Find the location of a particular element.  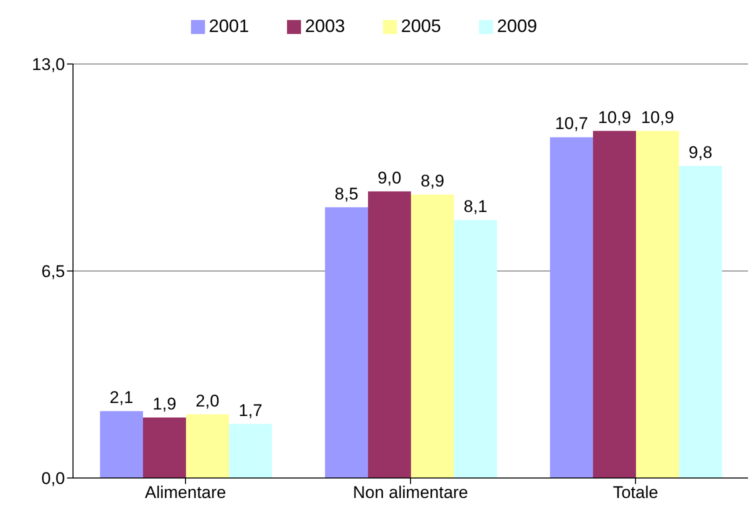

x-tick-label: Alimentare is located at coordinates (185, 492).